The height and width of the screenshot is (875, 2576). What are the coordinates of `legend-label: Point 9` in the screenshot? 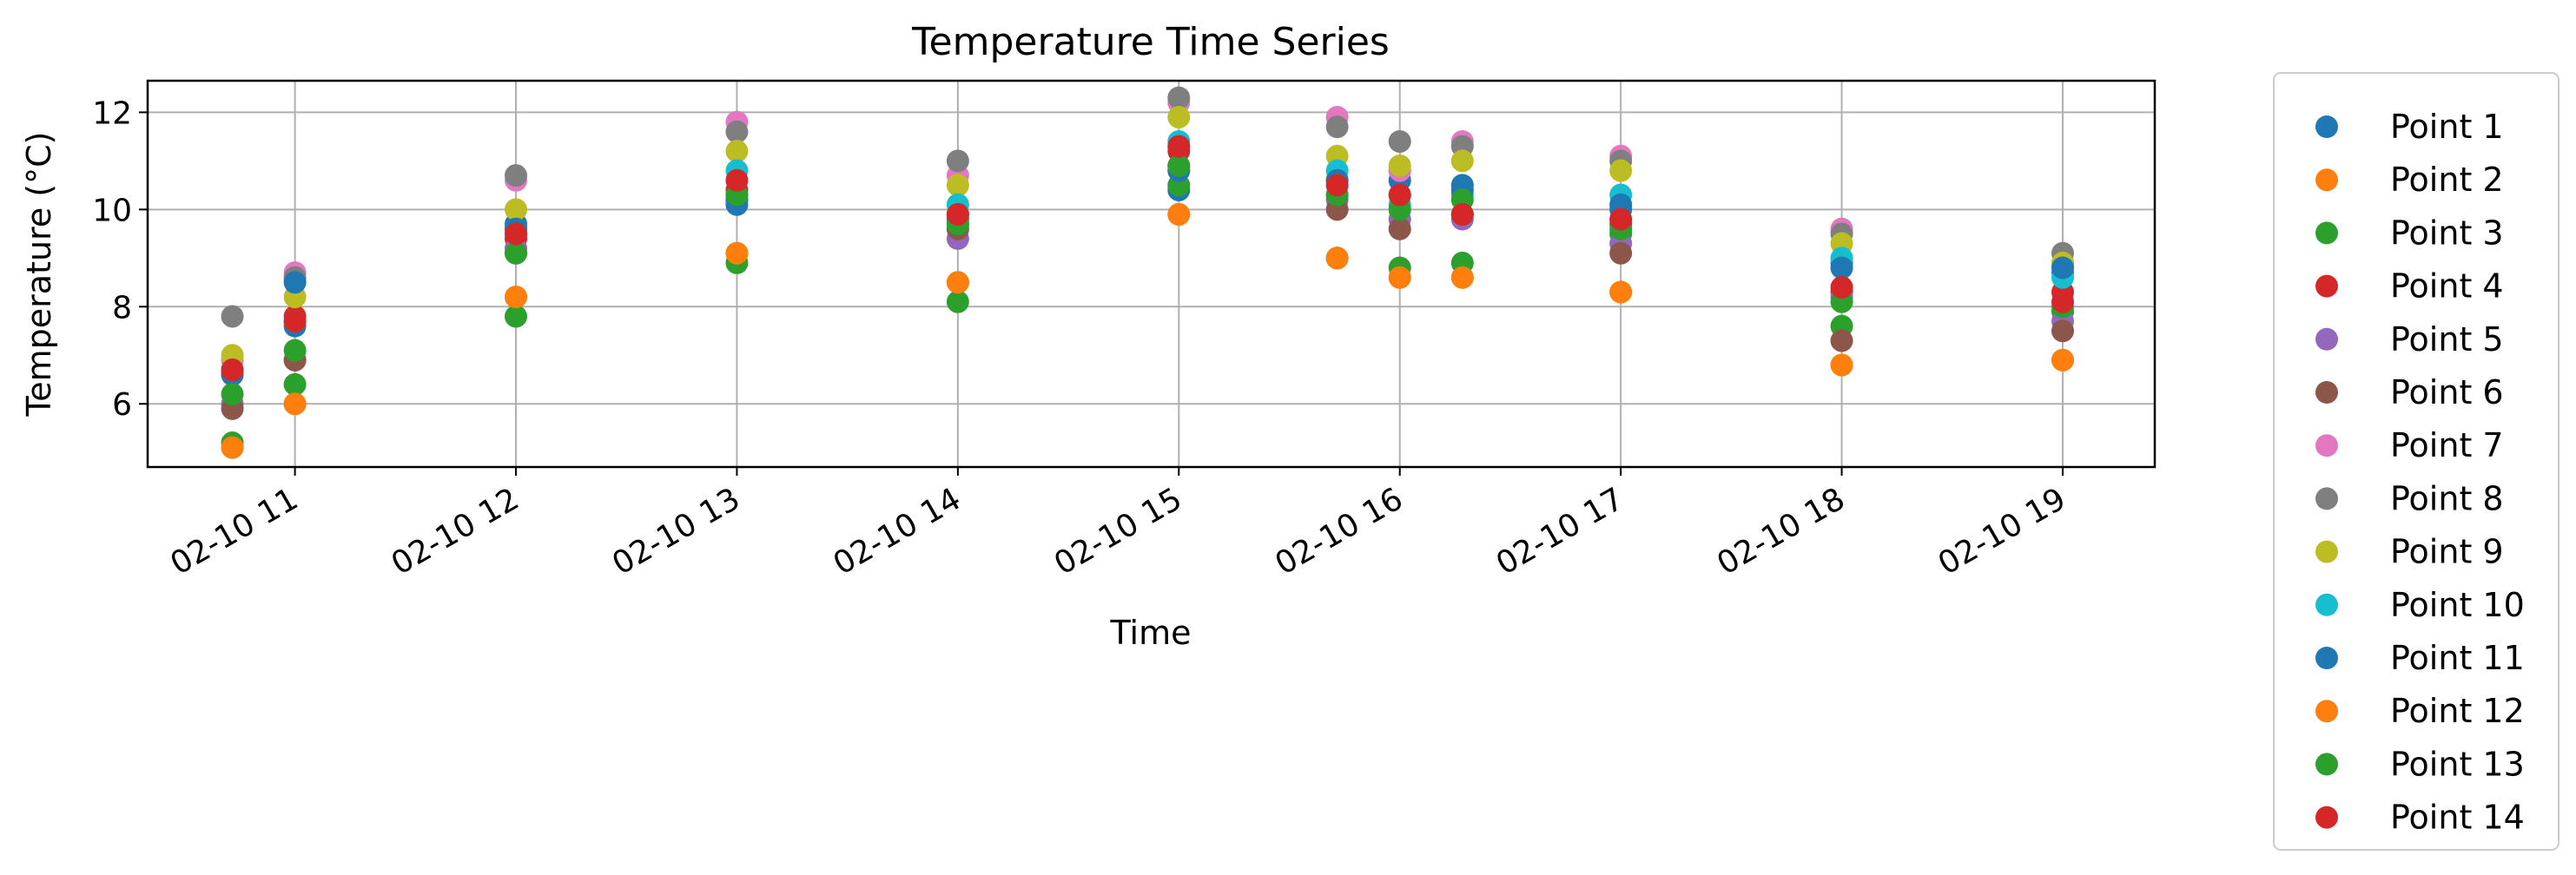 It's located at (2447, 552).